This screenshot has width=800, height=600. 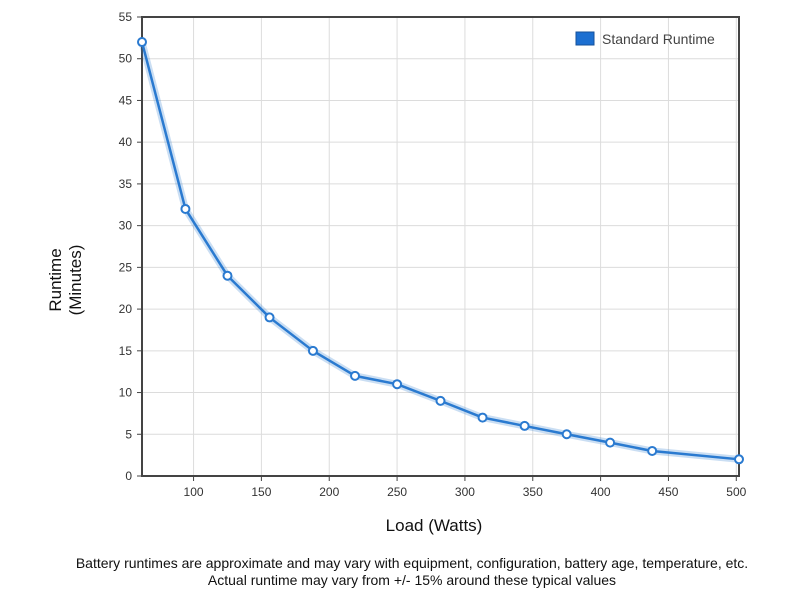 What do you see at coordinates (126, 309) in the screenshot?
I see `y-tick-label: 20` at bounding box center [126, 309].